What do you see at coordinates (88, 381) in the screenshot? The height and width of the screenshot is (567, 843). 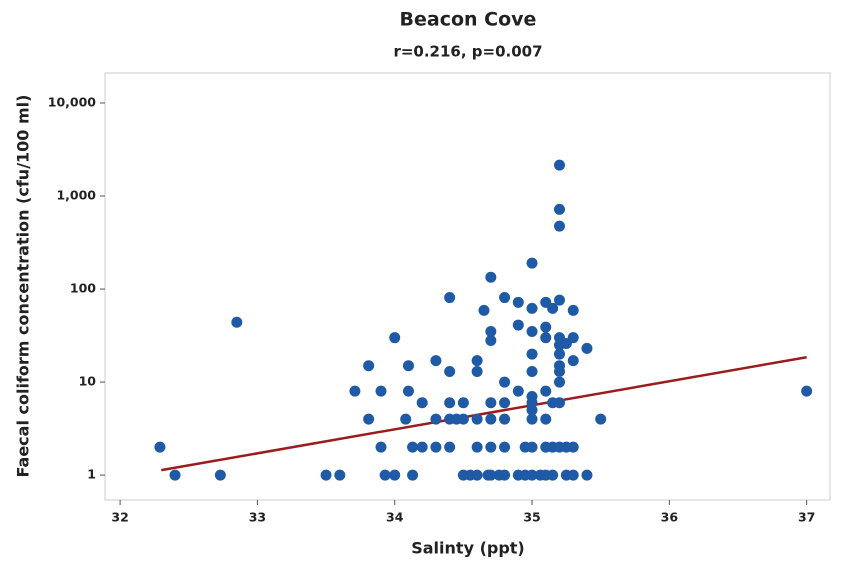 I see `y-tick-label: 10` at bounding box center [88, 381].